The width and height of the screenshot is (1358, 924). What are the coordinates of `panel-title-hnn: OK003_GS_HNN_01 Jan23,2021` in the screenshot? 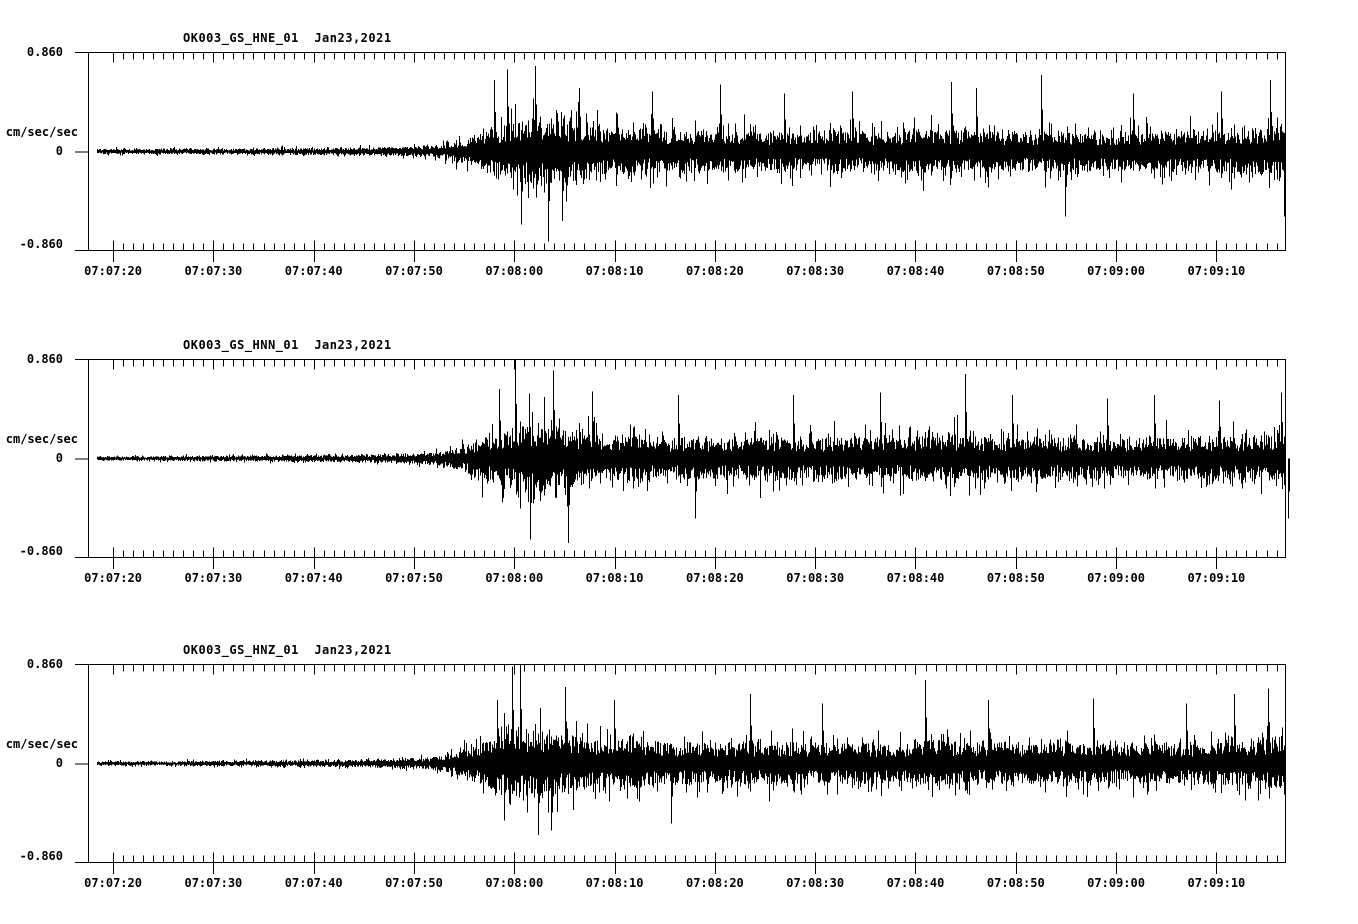 It's located at (287, 345).